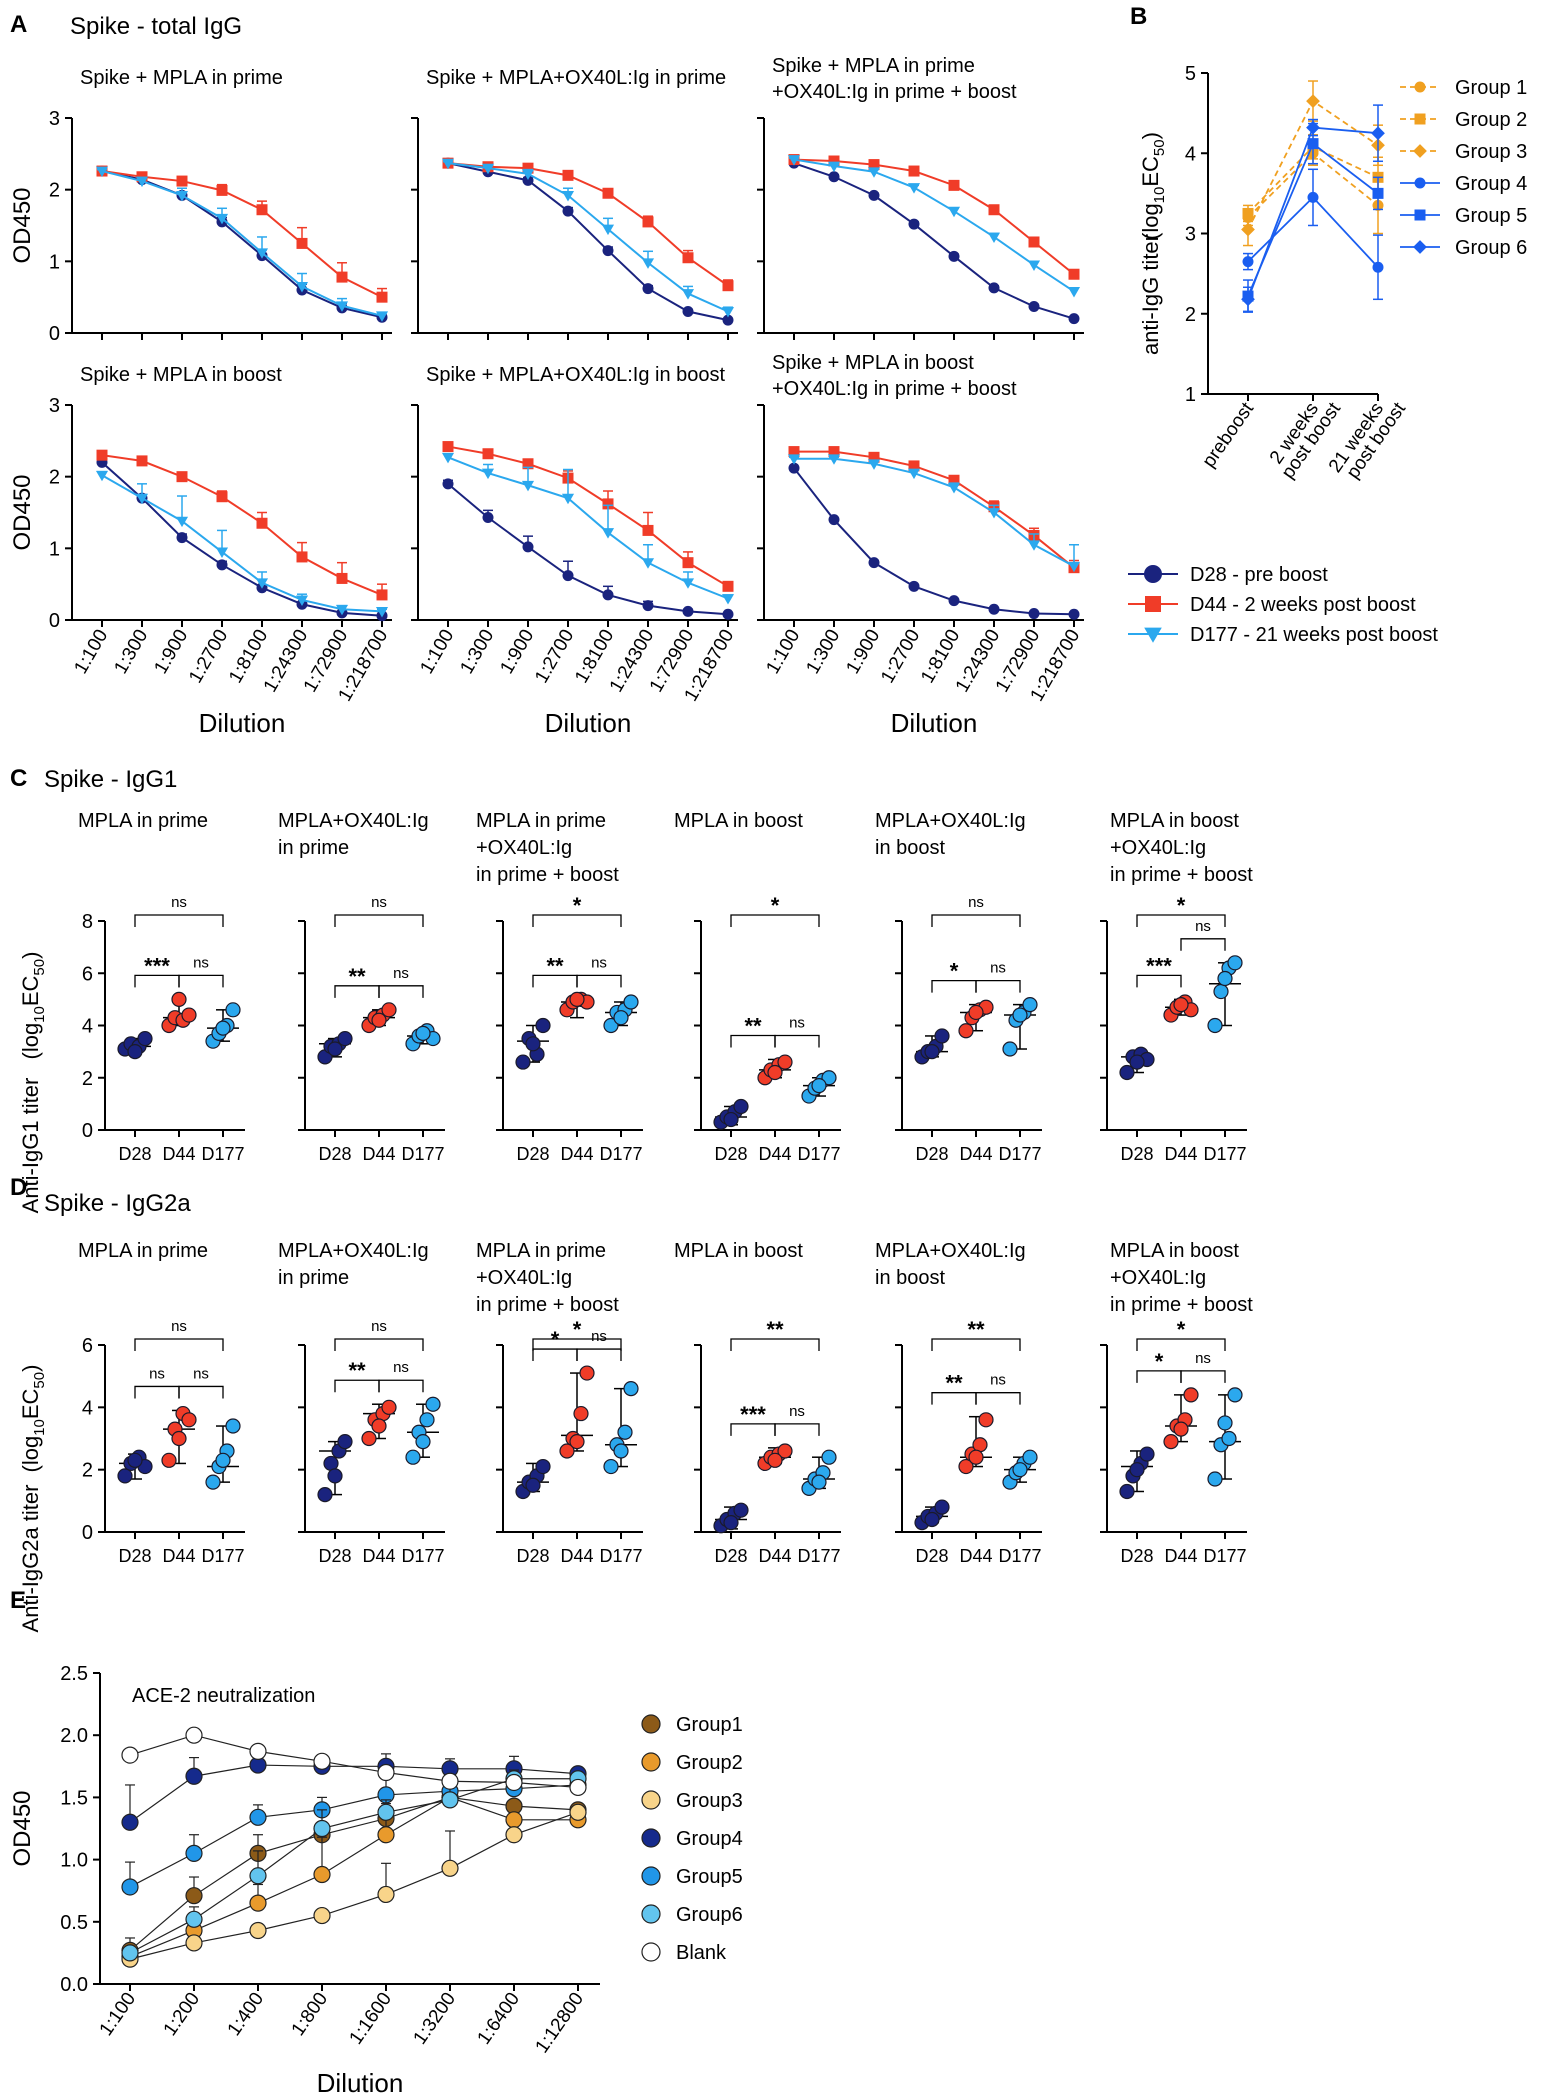  Describe the element at coordinates (554, 656) in the screenshot. I see `x-tick-label: 1:2700` at that location.